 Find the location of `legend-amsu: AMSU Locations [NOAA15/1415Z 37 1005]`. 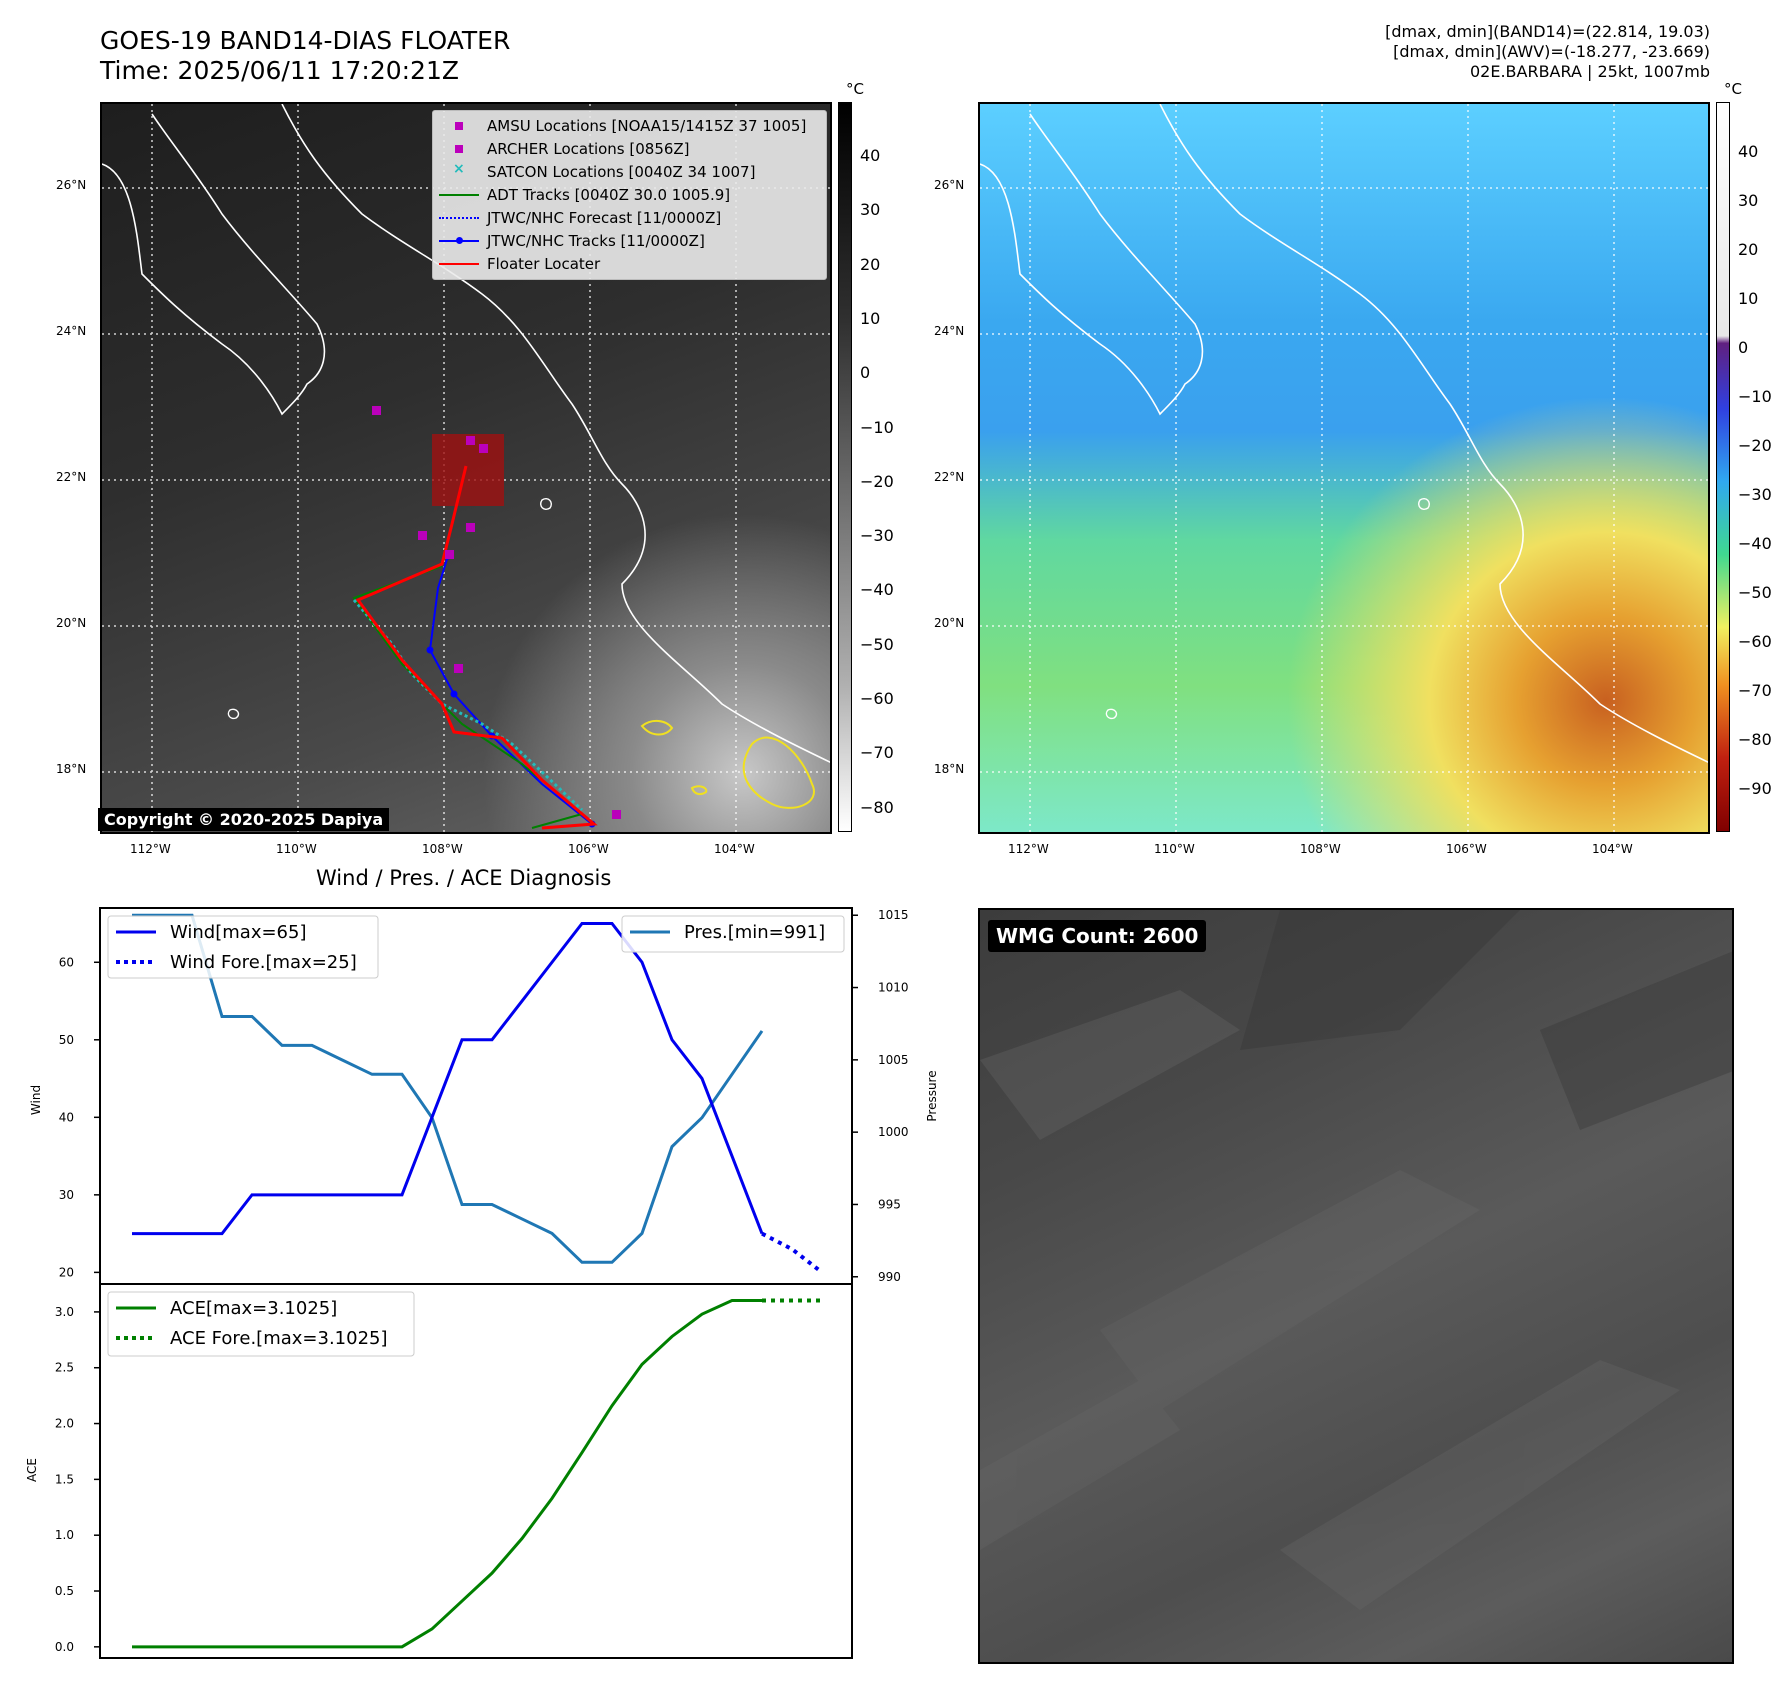

legend-amsu: AMSU Locations [NOAA15/1415Z 37 1005] is located at coordinates (647, 126).